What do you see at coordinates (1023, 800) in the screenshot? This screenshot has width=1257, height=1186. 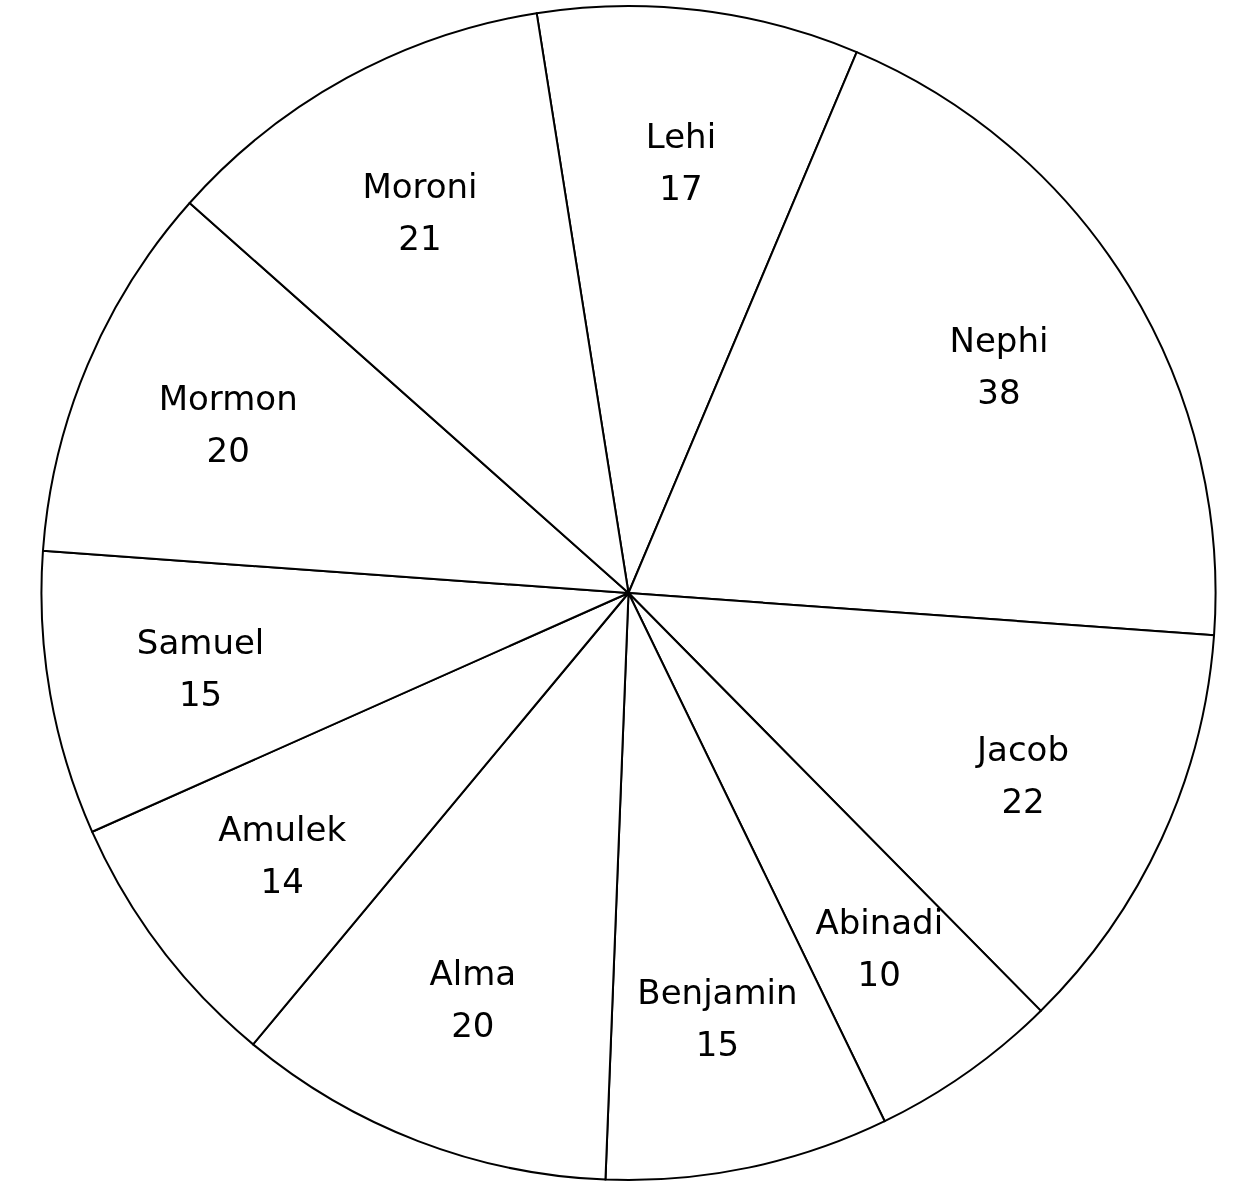 I see `data-label: 22` at bounding box center [1023, 800].